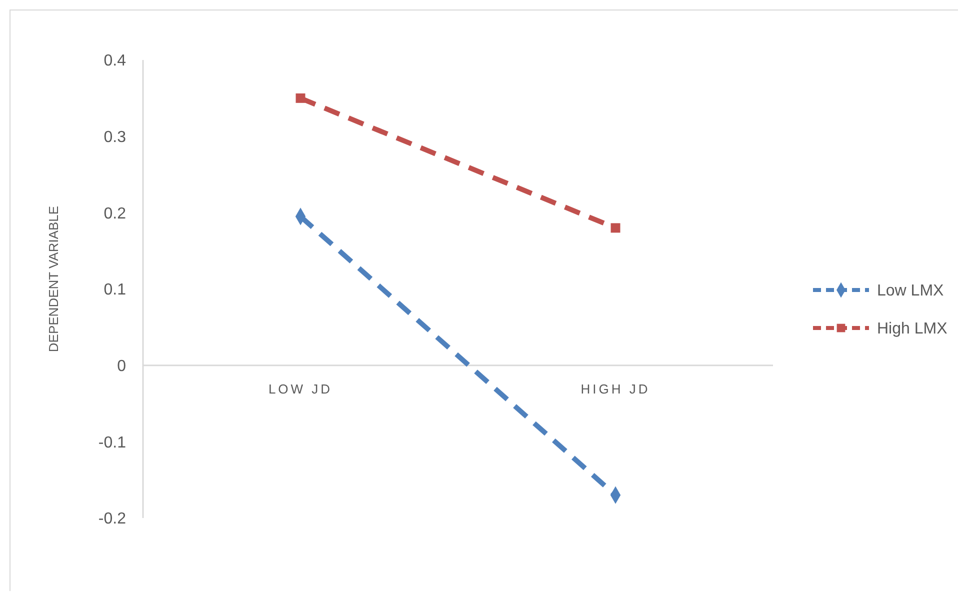 The width and height of the screenshot is (966, 599). I want to click on y-tick-label: 0.1, so click(115, 290).